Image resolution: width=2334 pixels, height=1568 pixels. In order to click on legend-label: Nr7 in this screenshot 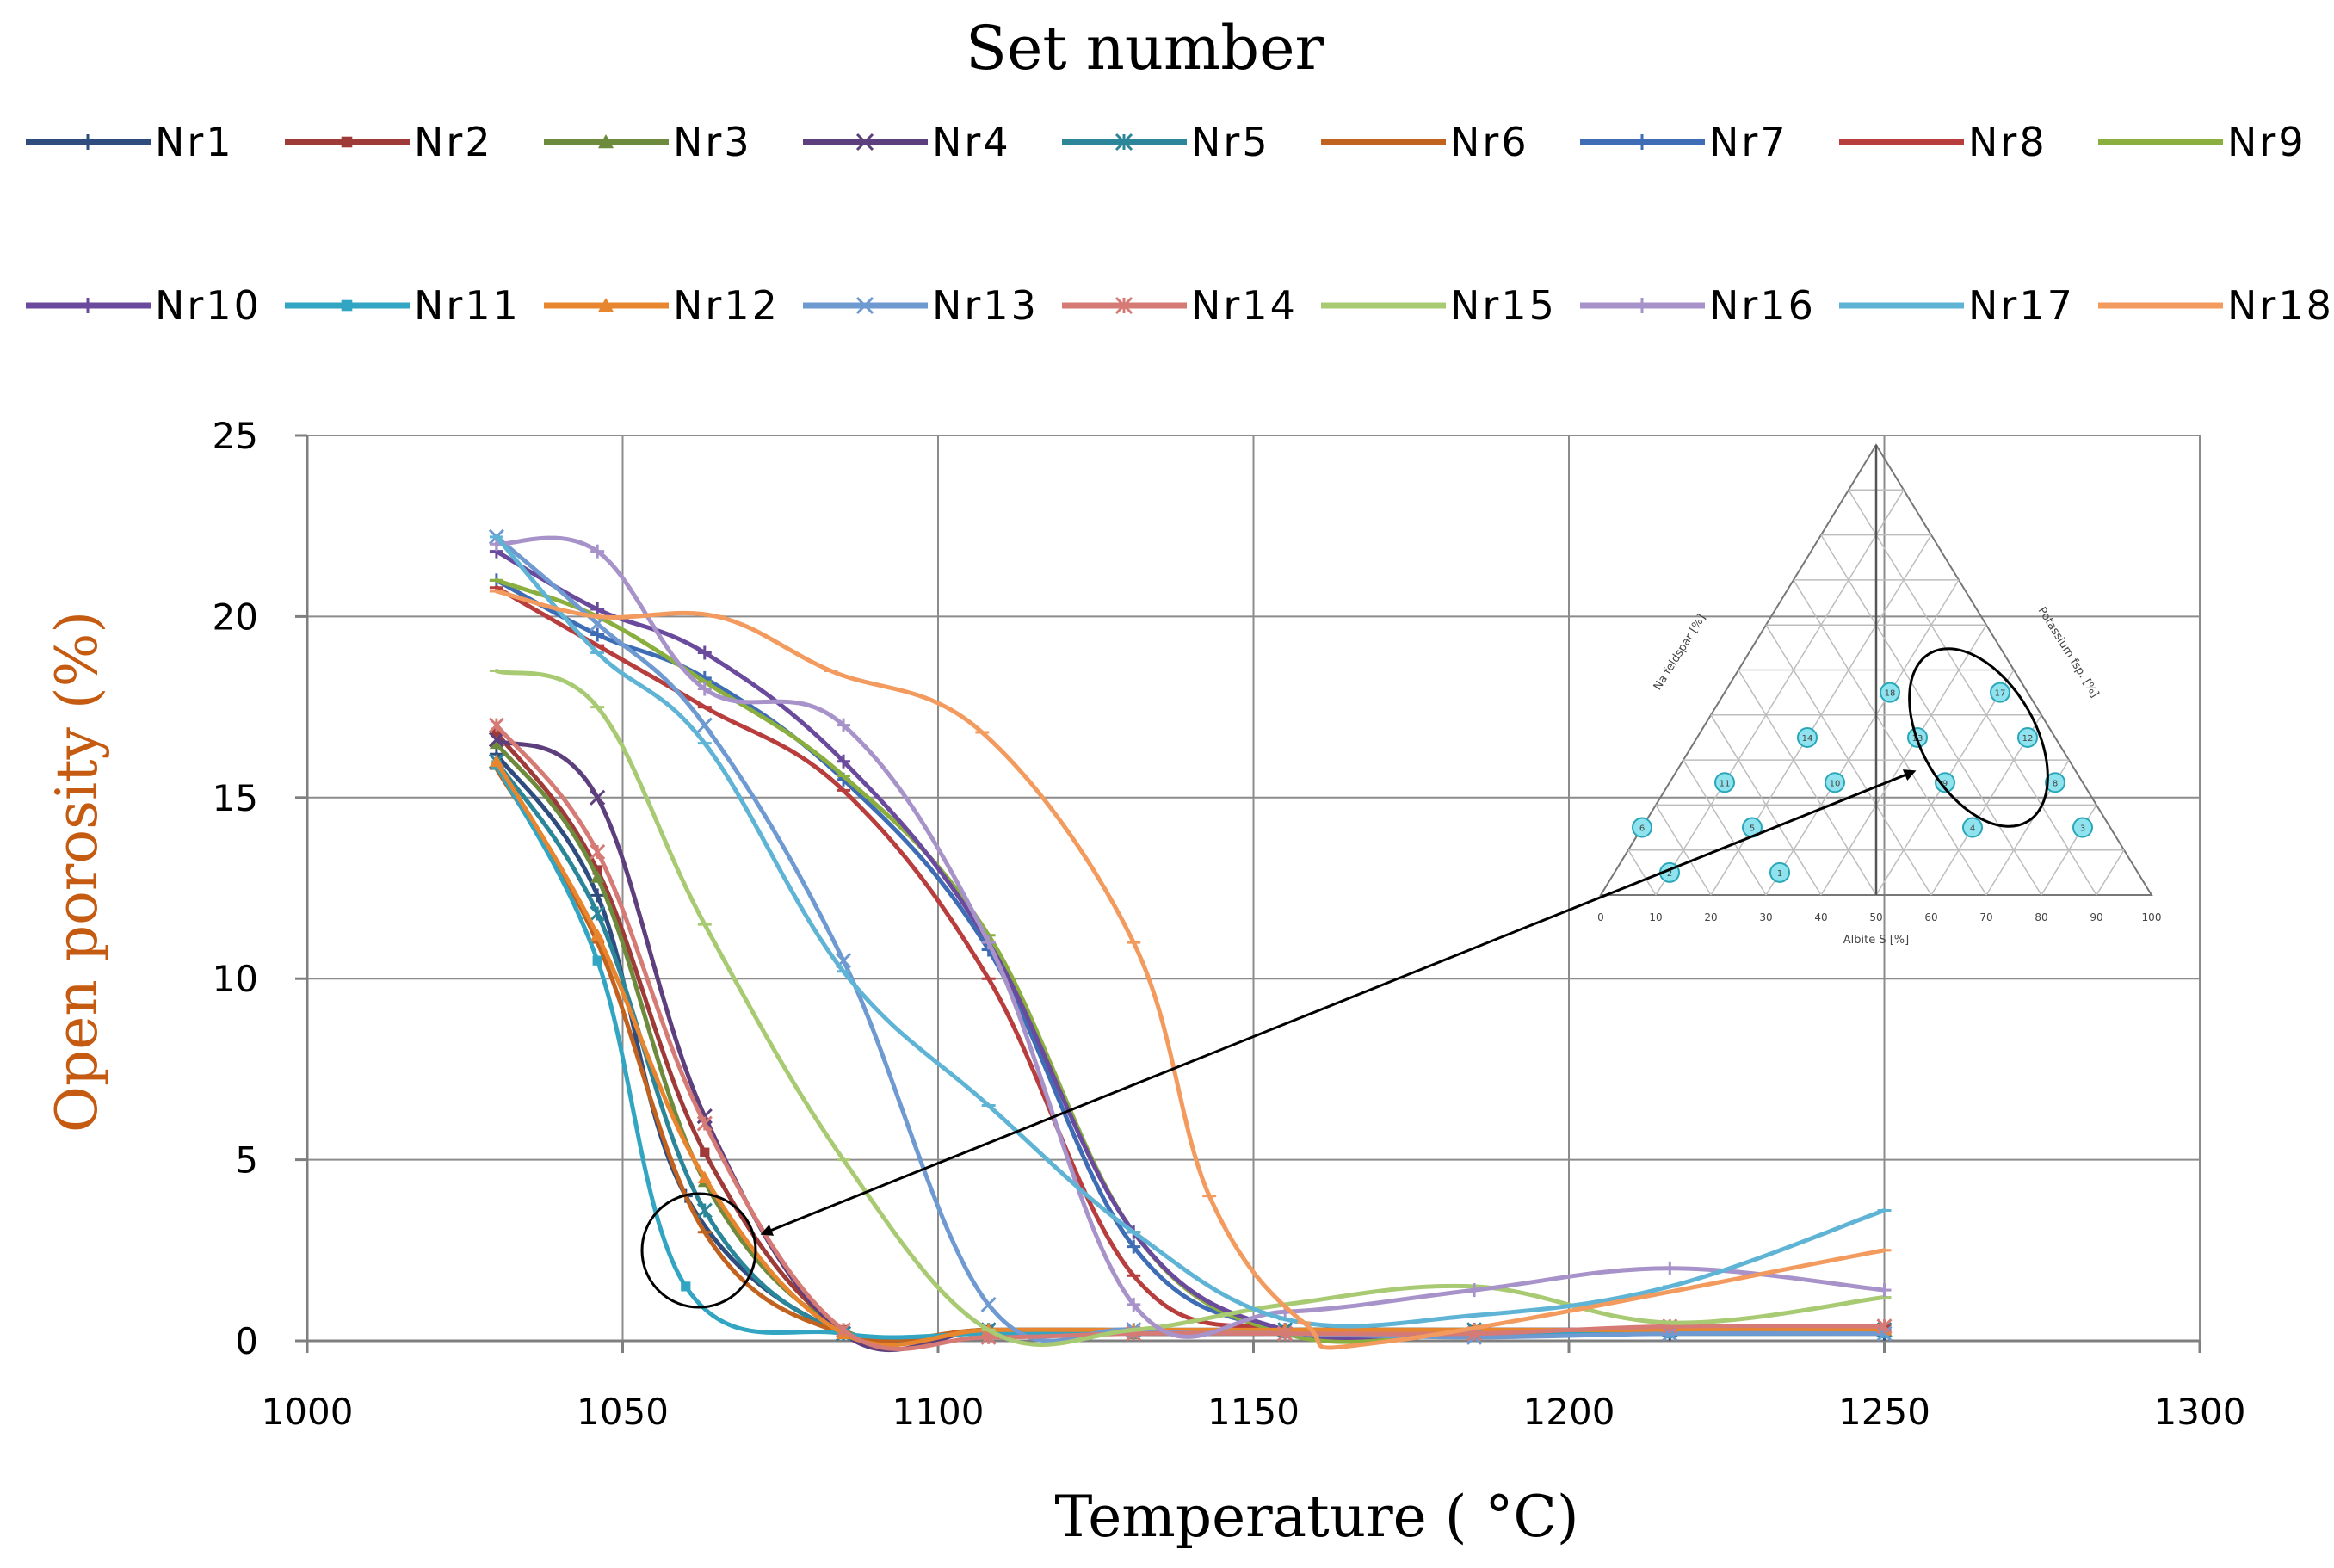, I will do `click(1748, 142)`.